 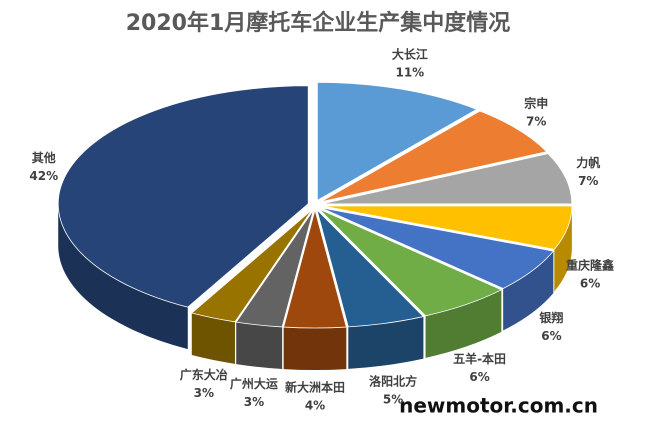 I want to click on chart-title: 2020年1月摩托车企业生产集中度情况, so click(x=318, y=23).